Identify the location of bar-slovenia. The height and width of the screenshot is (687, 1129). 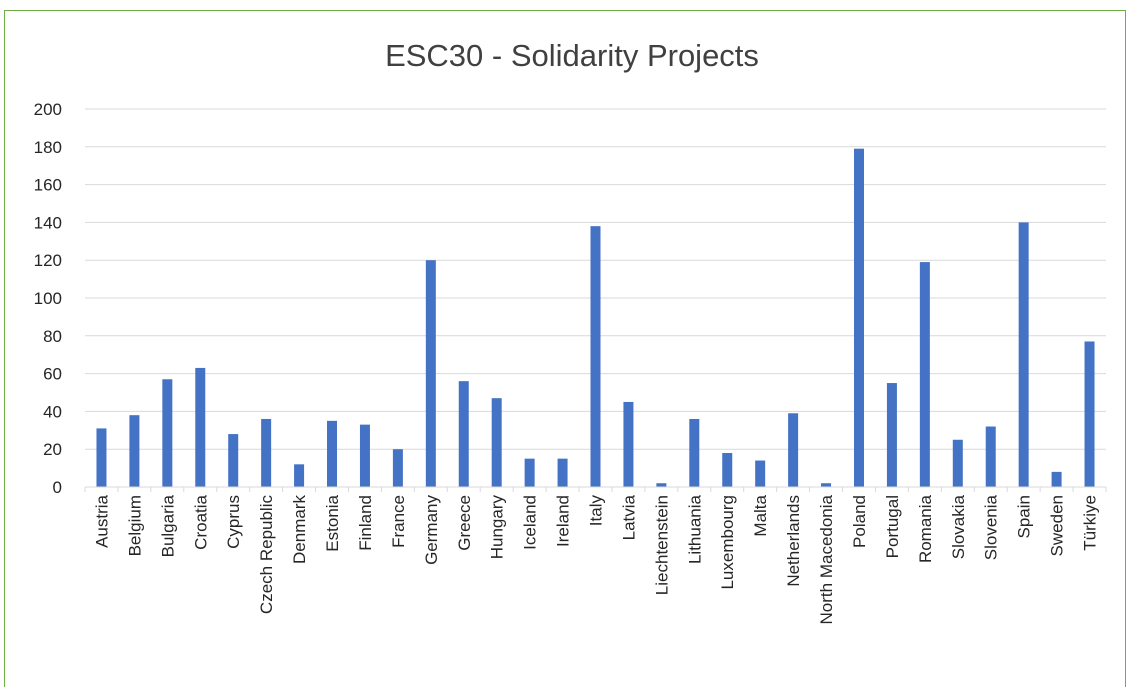
(990, 456).